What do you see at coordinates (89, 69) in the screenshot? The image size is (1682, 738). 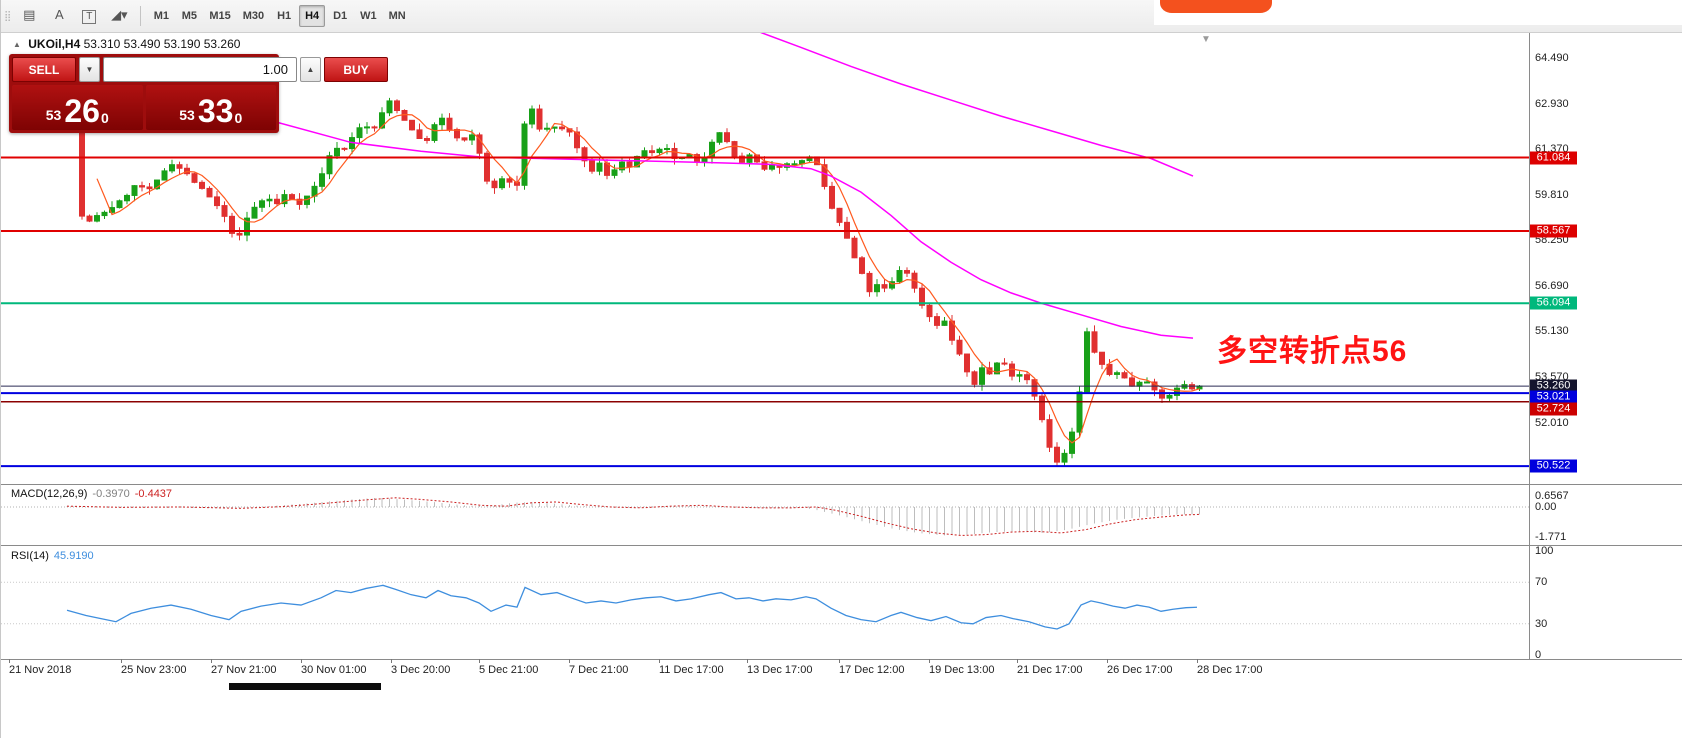 I see `volume-down-button: ▼` at bounding box center [89, 69].